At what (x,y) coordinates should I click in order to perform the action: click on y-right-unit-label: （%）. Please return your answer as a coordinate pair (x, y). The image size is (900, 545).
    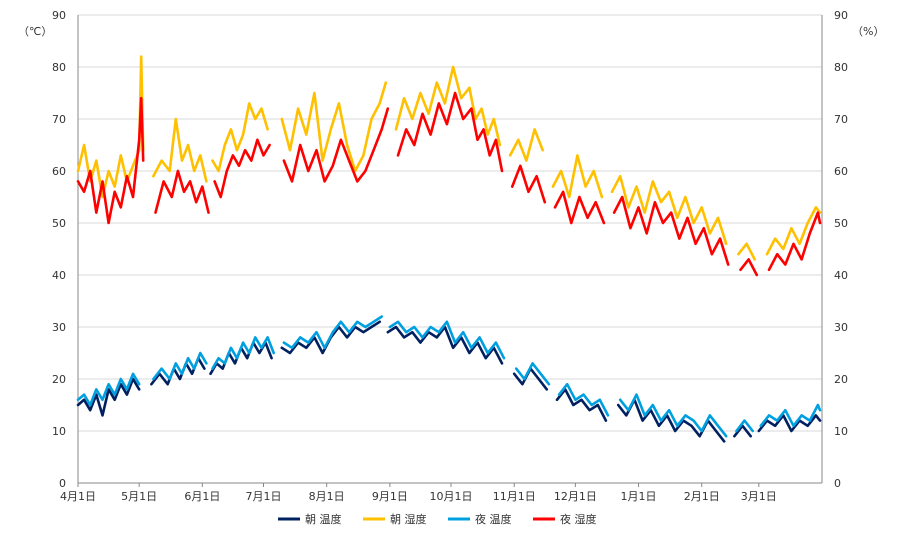
    Looking at the image, I should click on (868, 31).